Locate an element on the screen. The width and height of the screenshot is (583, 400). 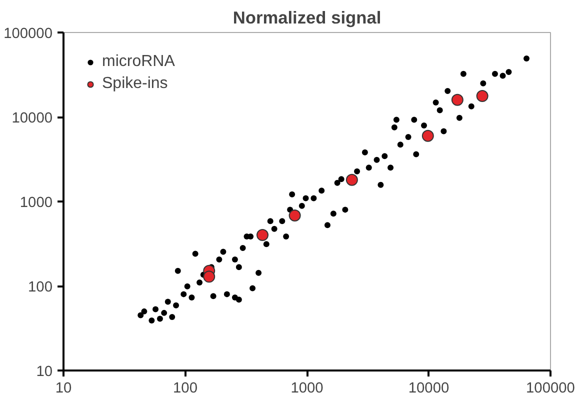
legend-label: microRNA is located at coordinates (138, 62).